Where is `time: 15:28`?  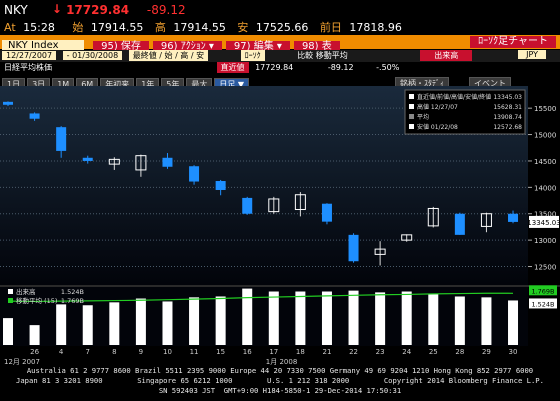
time: 15:28 is located at coordinates (39, 27).